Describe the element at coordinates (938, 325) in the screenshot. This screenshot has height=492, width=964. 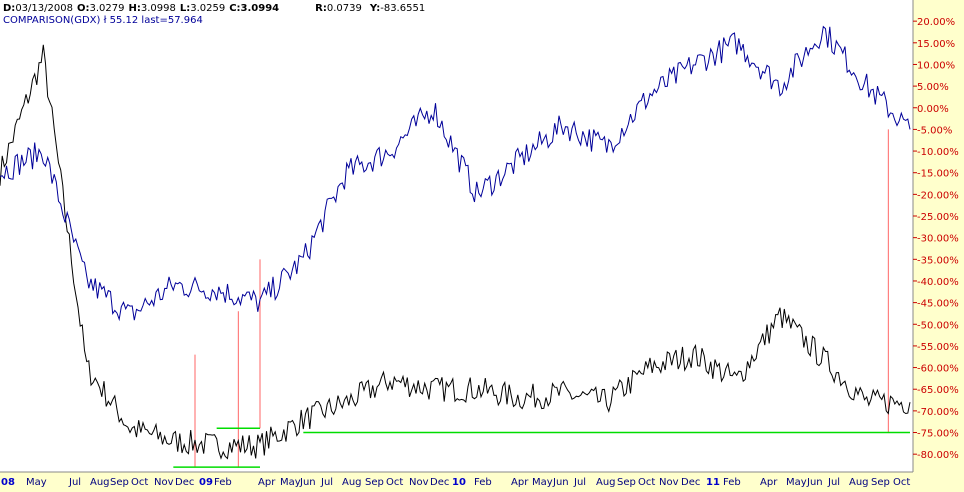
I see `y-tick-label: -50.00%` at that location.